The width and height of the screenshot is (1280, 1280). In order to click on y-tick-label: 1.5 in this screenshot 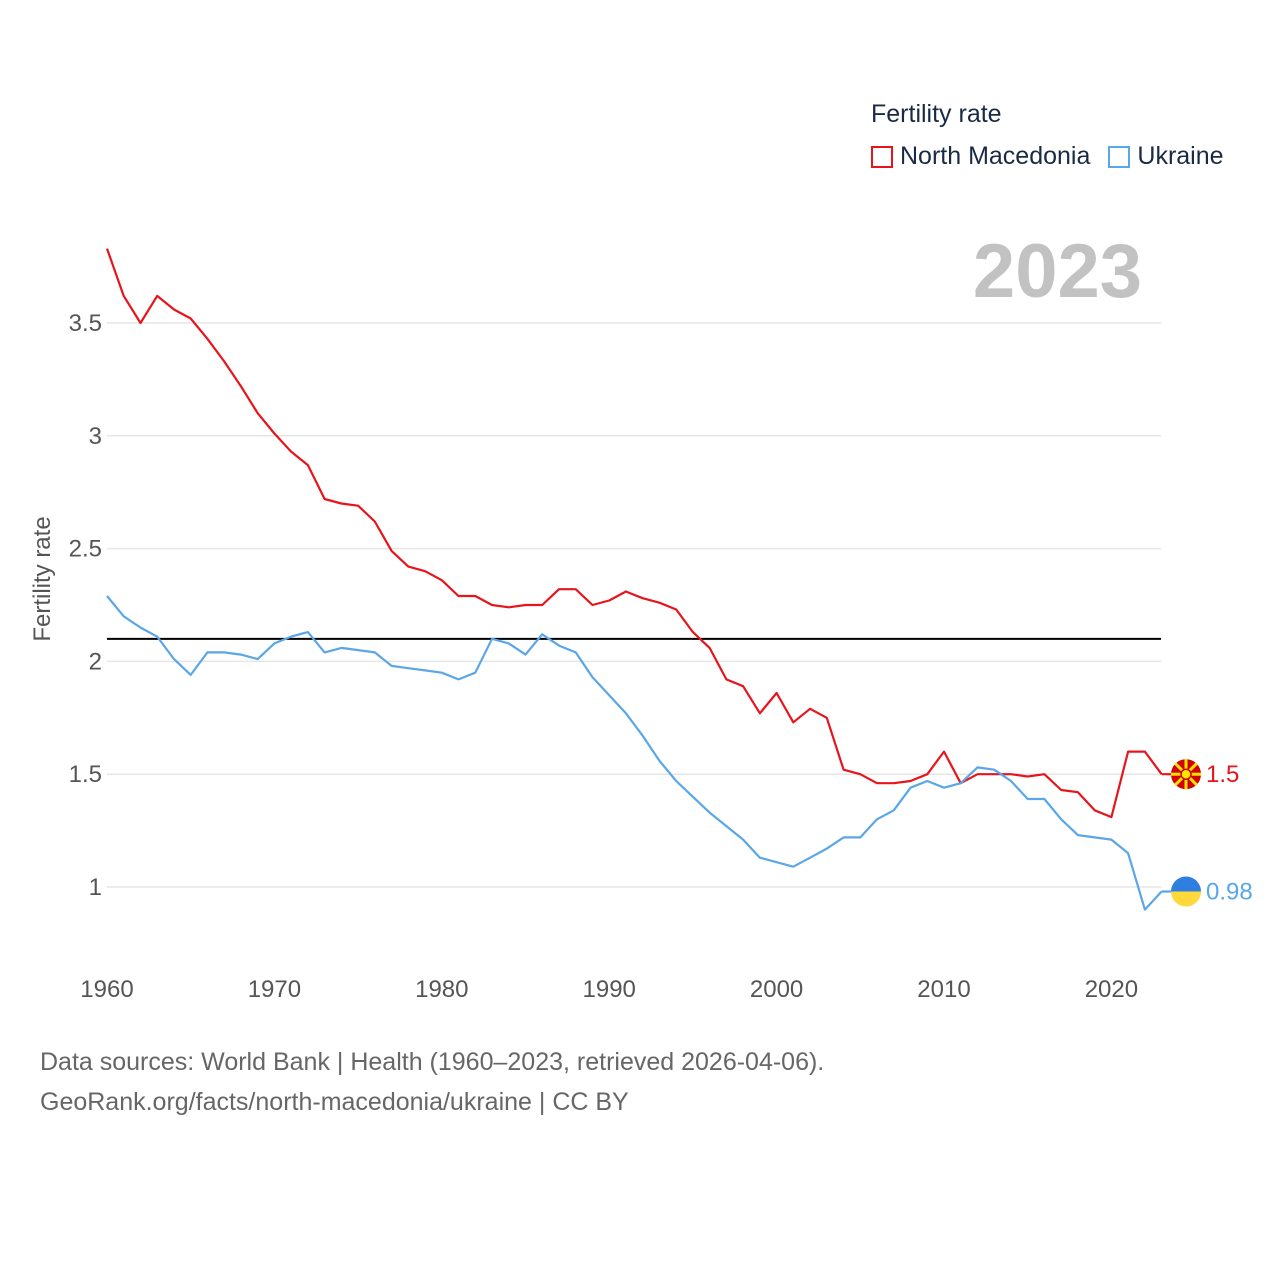, I will do `click(85, 774)`.